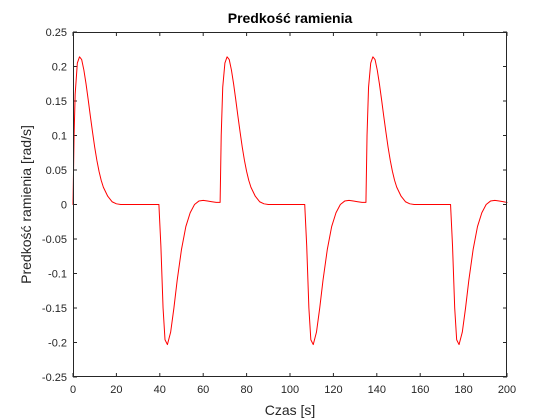  I want to click on y-tick-label: -0.2, so click(57, 344).